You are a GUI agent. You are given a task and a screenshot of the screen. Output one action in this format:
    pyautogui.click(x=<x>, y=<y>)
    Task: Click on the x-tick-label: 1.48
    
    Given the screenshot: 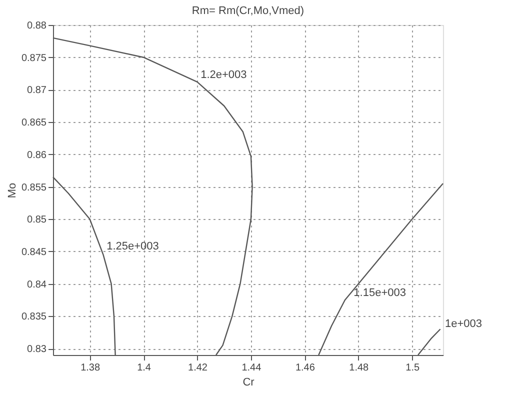 What is the action you would take?
    pyautogui.click(x=359, y=368)
    